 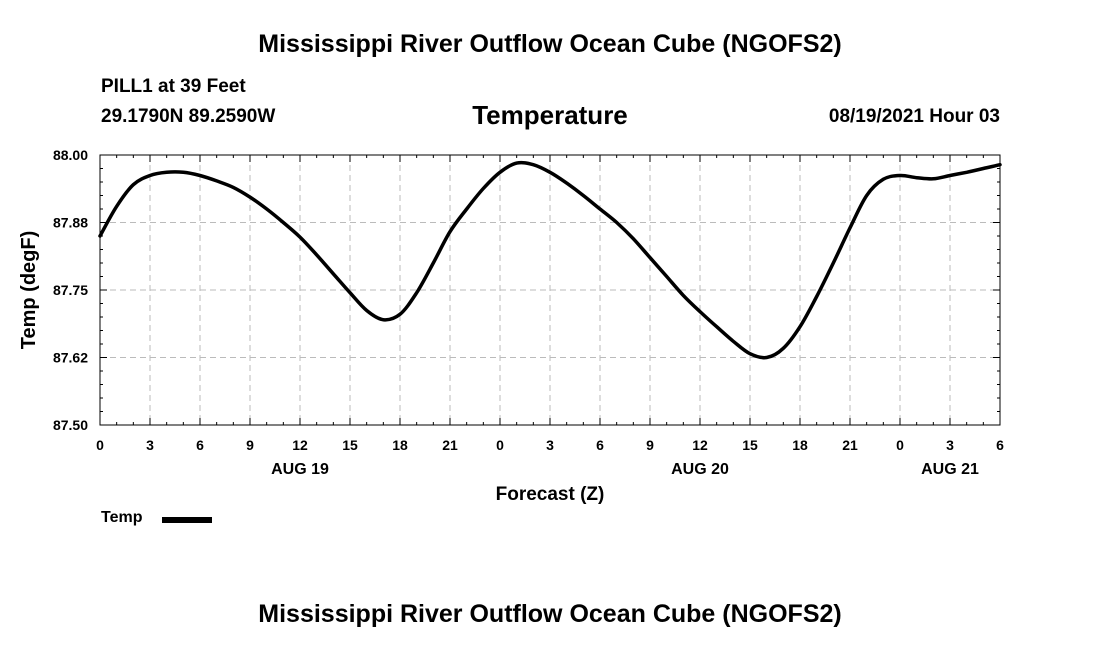 What do you see at coordinates (70, 155) in the screenshot?
I see `y-tick-label: 88.00` at bounding box center [70, 155].